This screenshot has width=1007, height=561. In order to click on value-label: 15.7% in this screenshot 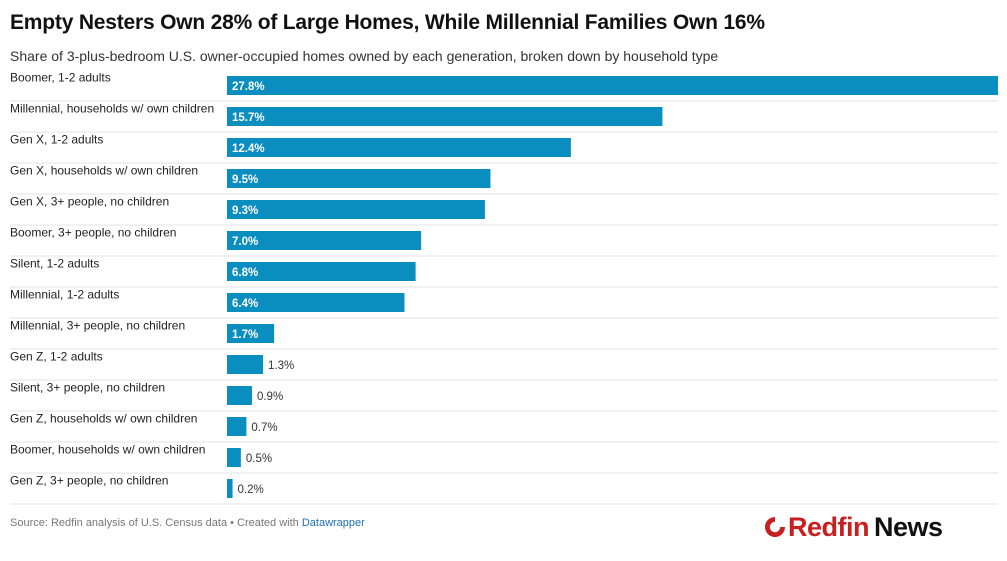, I will do `click(248, 118)`.